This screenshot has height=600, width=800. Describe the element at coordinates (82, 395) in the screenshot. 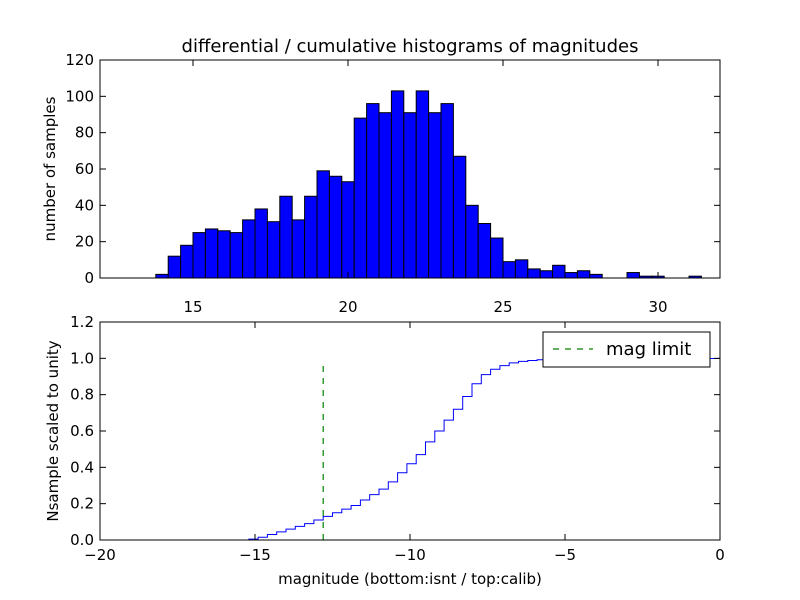

I see `y-tick-label: 0.8` at that location.